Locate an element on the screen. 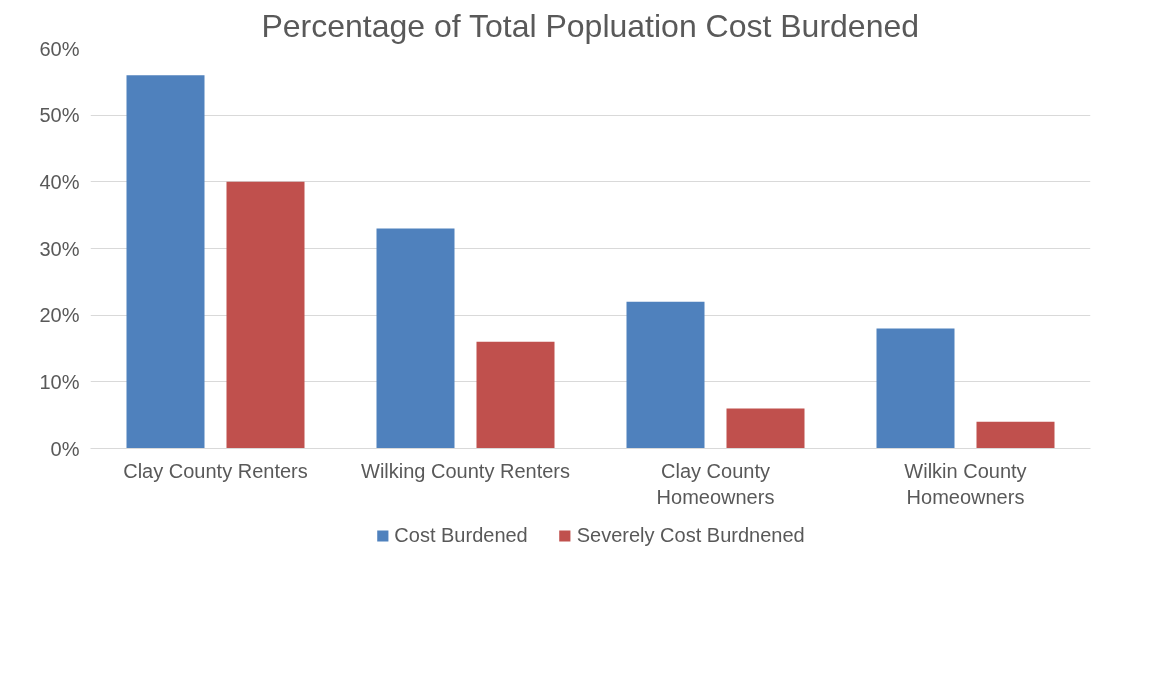 This screenshot has height=675, width=1150. y-tick-label: 20% is located at coordinates (59, 315).